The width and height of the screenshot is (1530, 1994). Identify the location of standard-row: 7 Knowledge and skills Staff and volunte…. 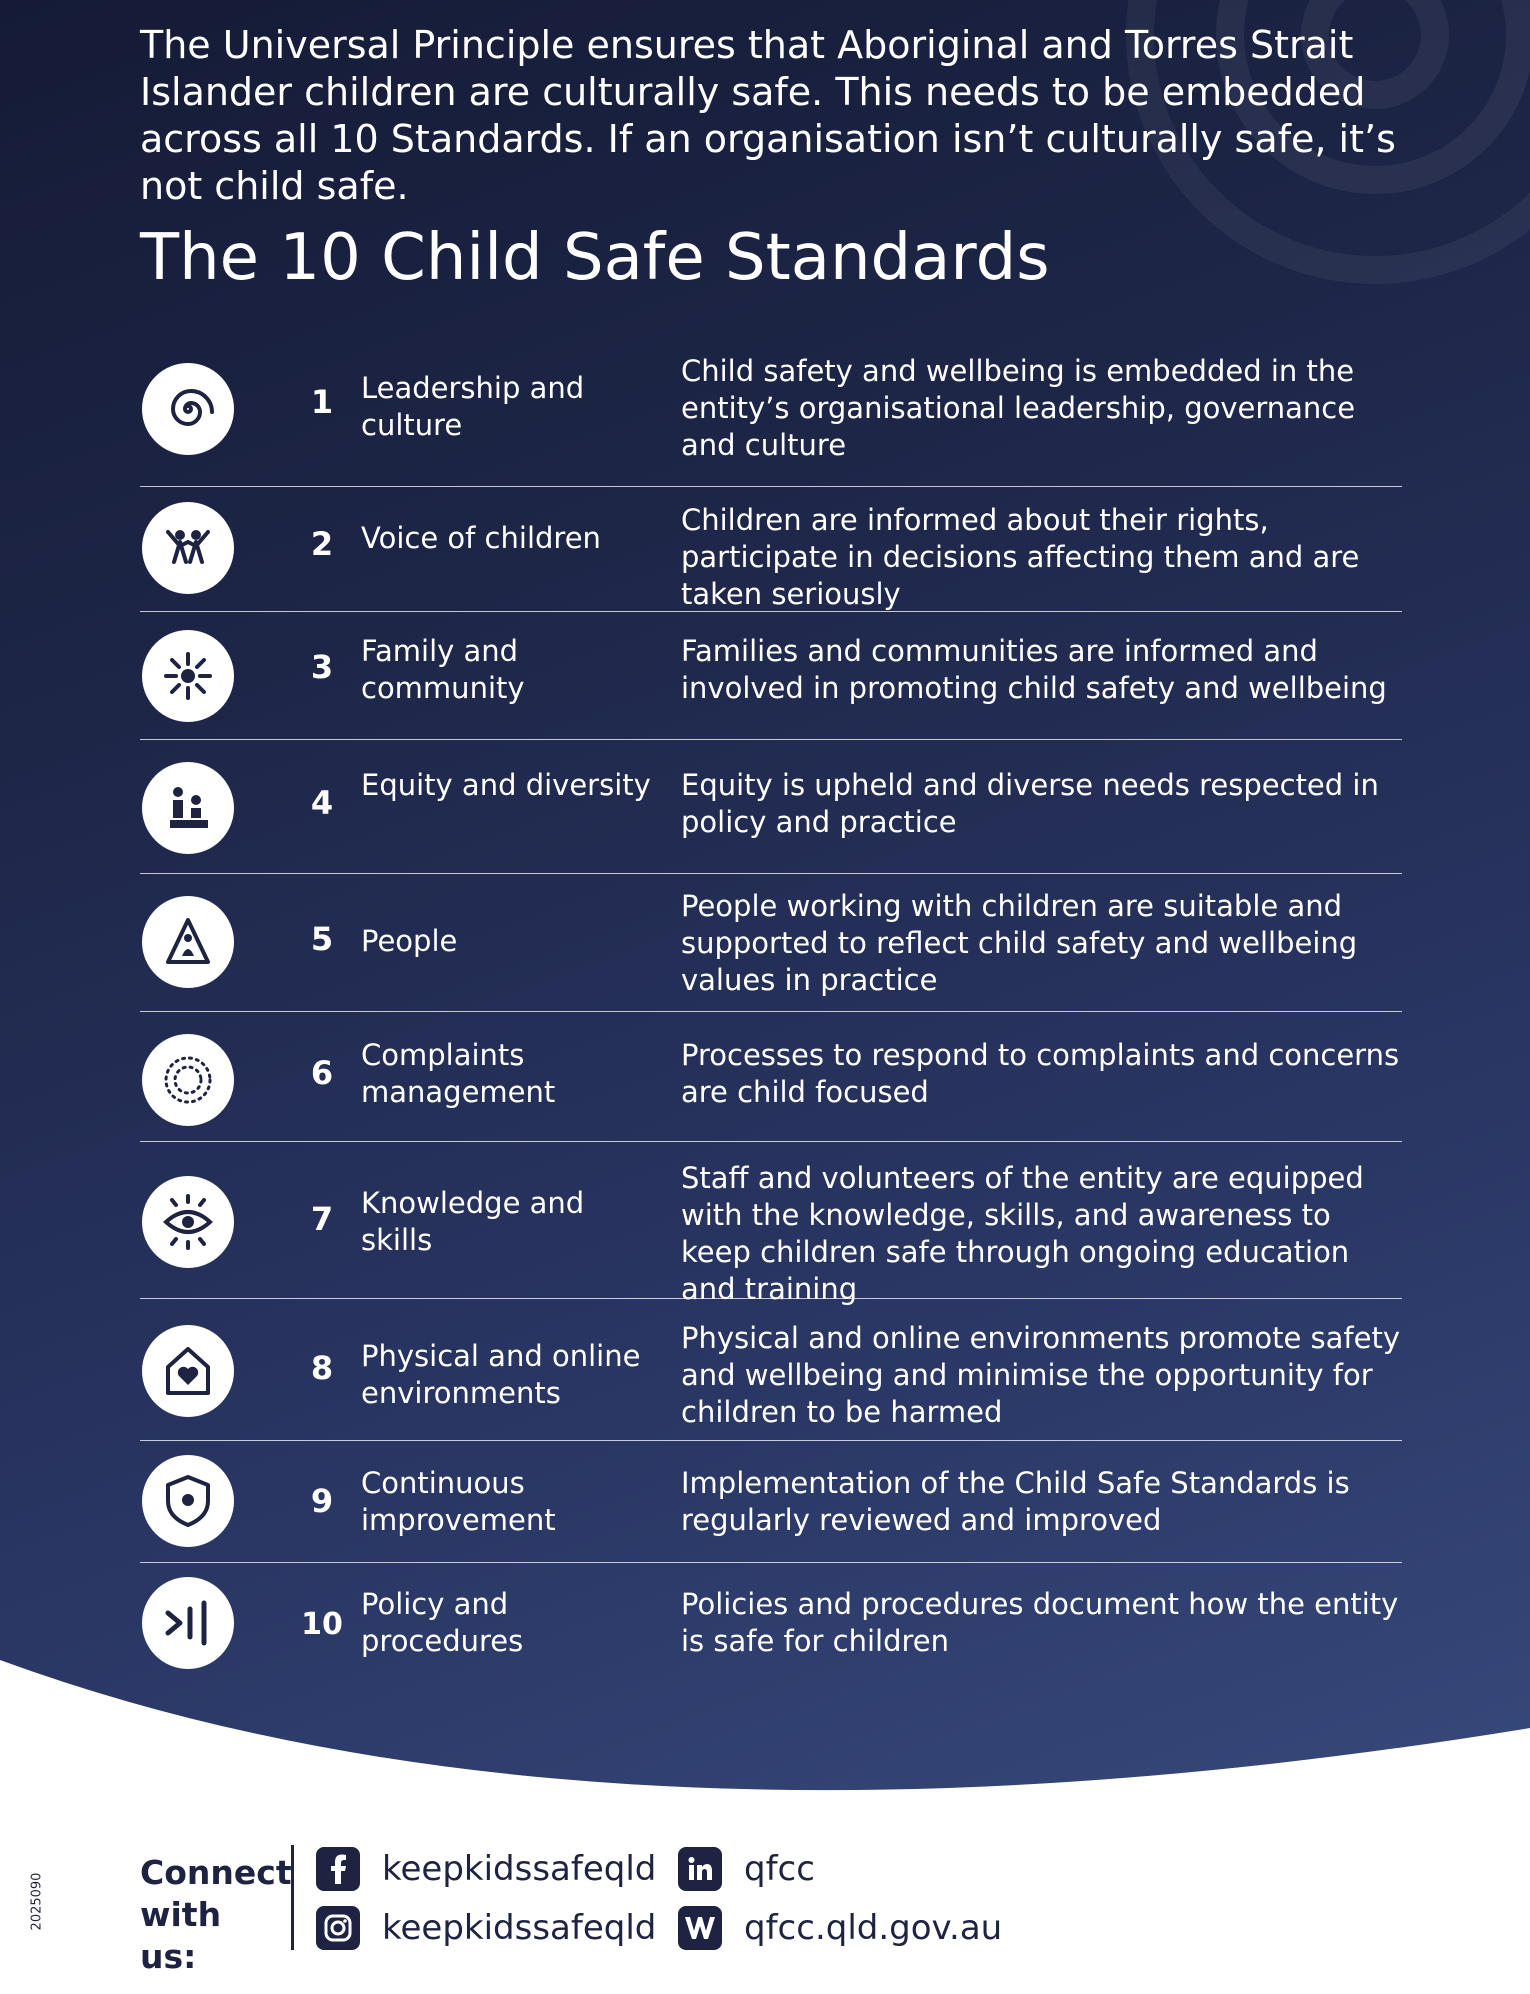
(771, 1224).